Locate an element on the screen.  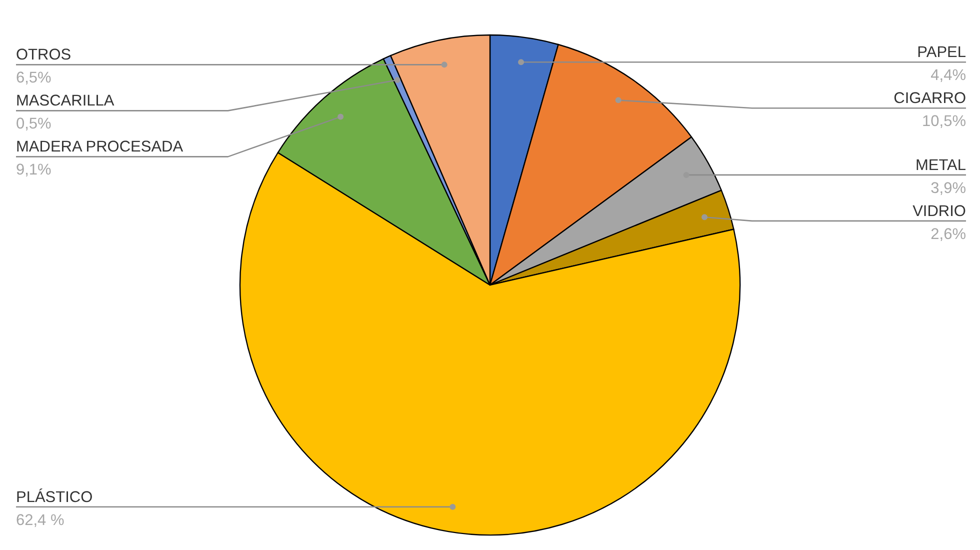
slice-label: MADERA PROCESADA is located at coordinates (100, 147).